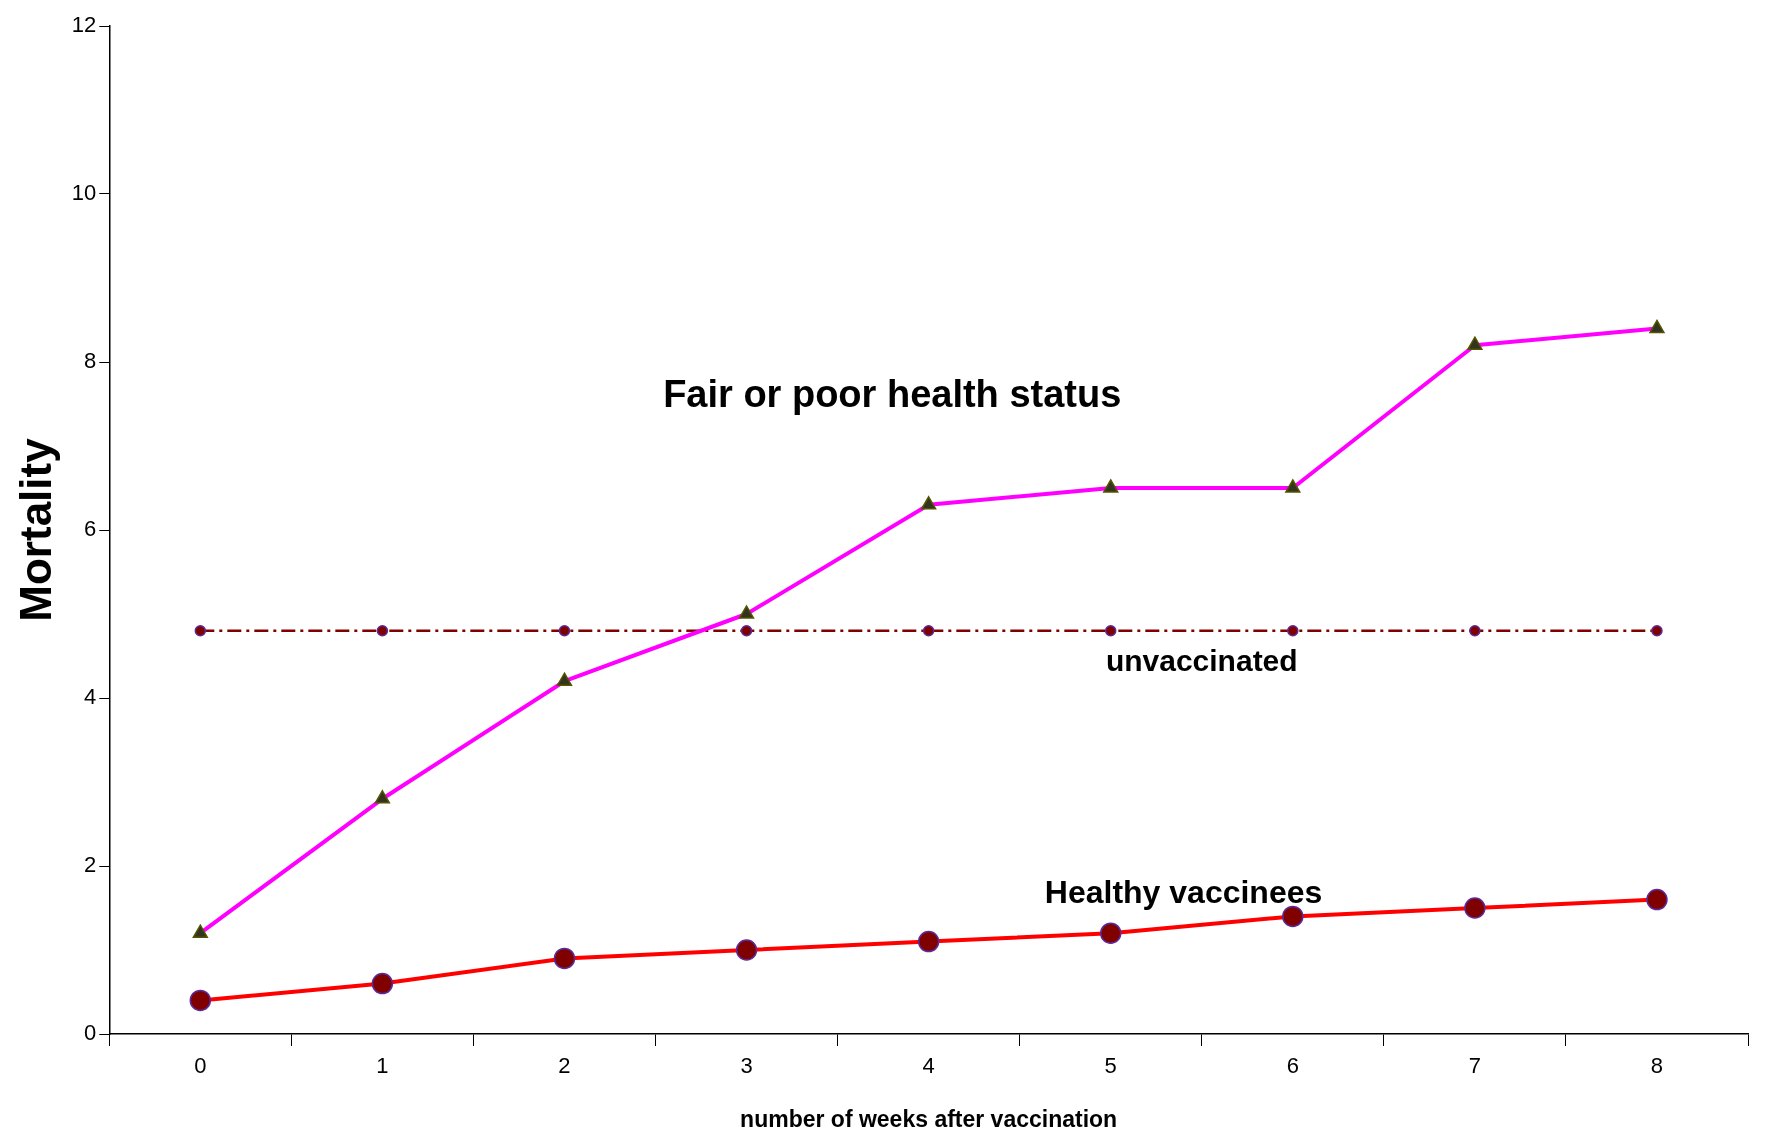  What do you see at coordinates (84, 193) in the screenshot?
I see `y-tick-label: 10` at bounding box center [84, 193].